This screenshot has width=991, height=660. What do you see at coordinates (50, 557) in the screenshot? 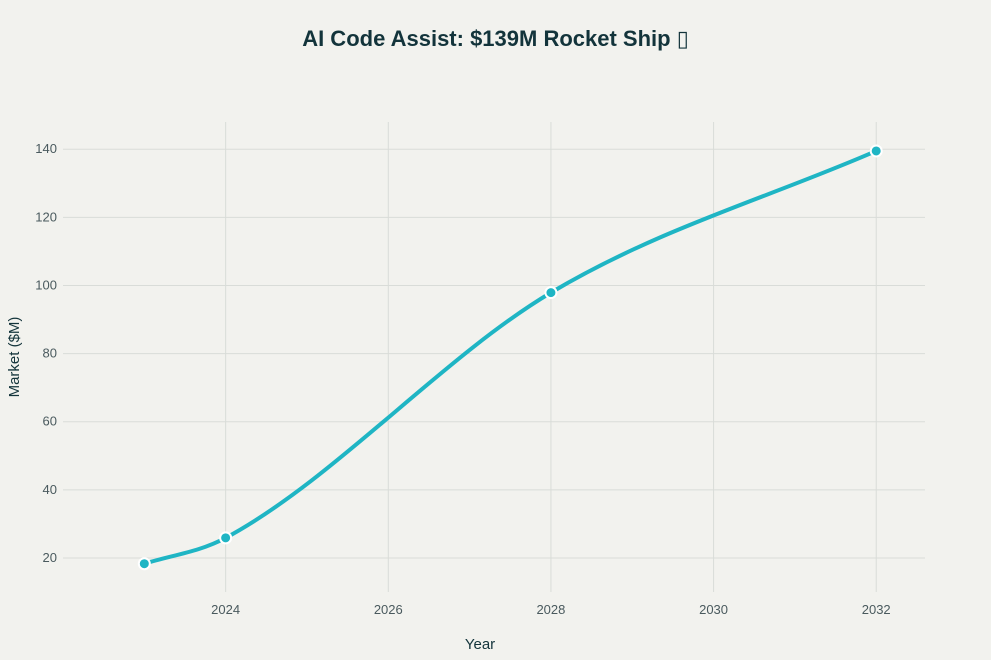
I see `y-tick-label: 20` at bounding box center [50, 557].